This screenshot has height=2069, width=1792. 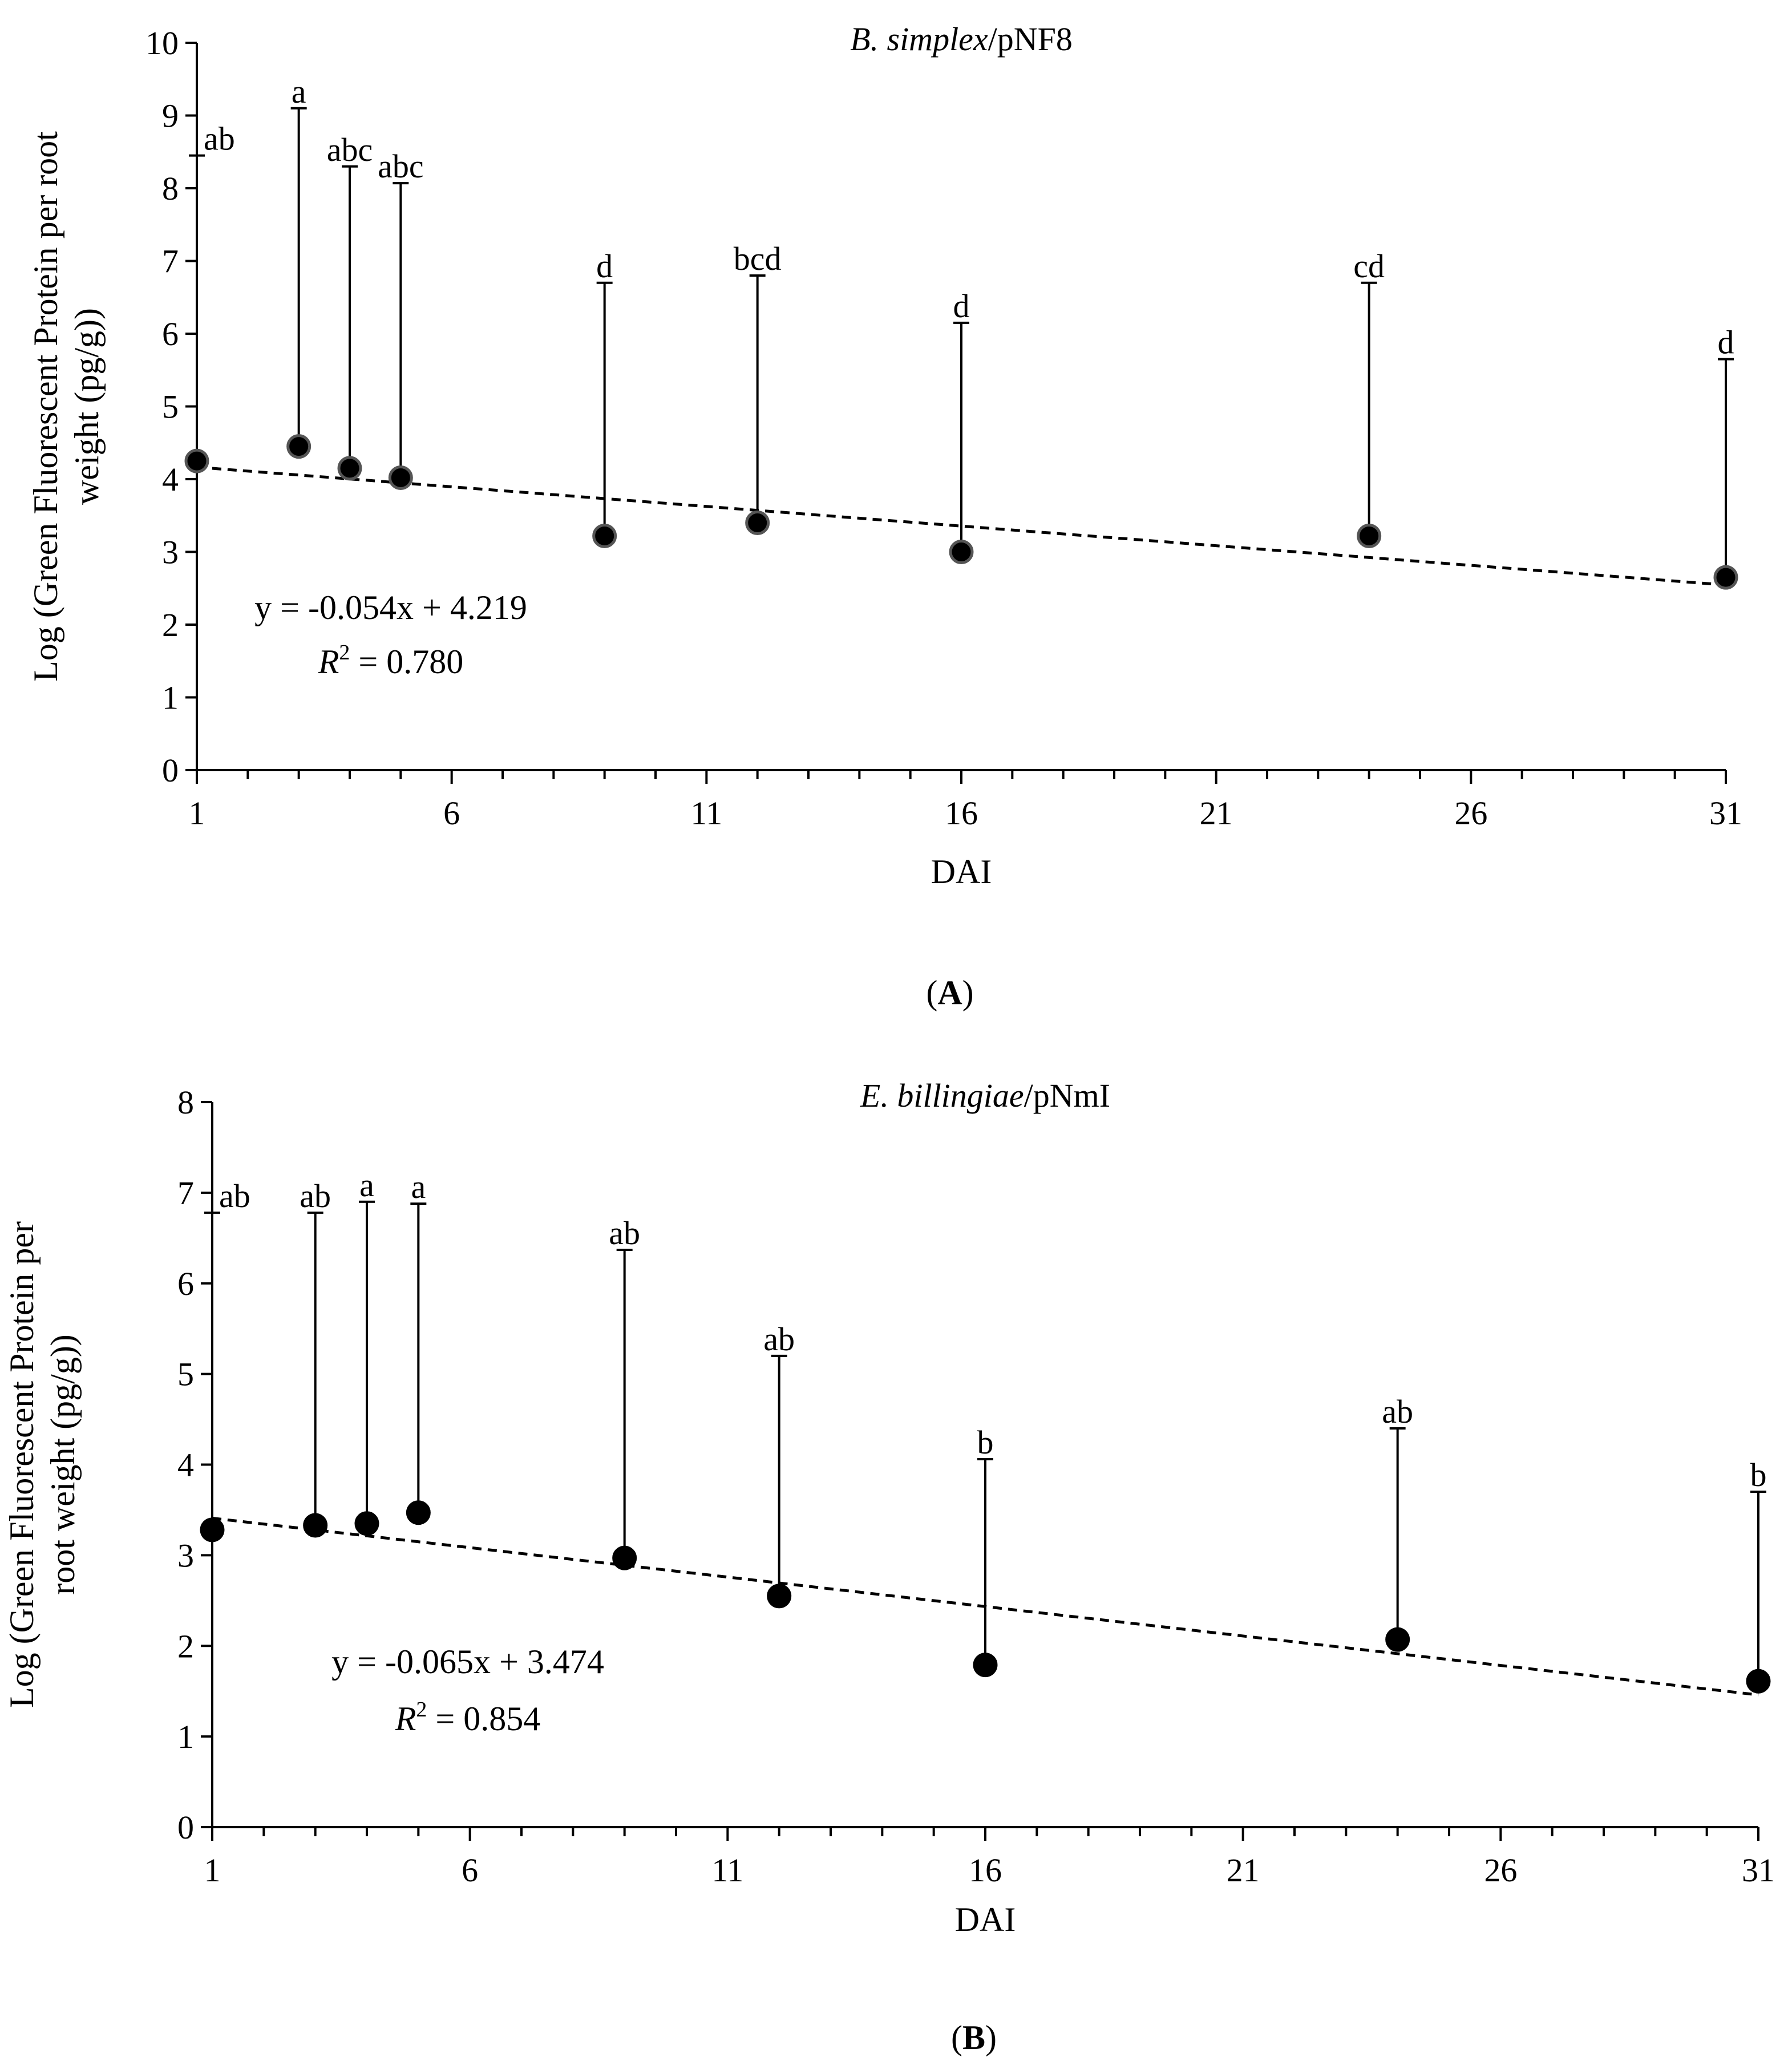 I want to click on panel-label-letter: B, so click(x=973, y=2038).